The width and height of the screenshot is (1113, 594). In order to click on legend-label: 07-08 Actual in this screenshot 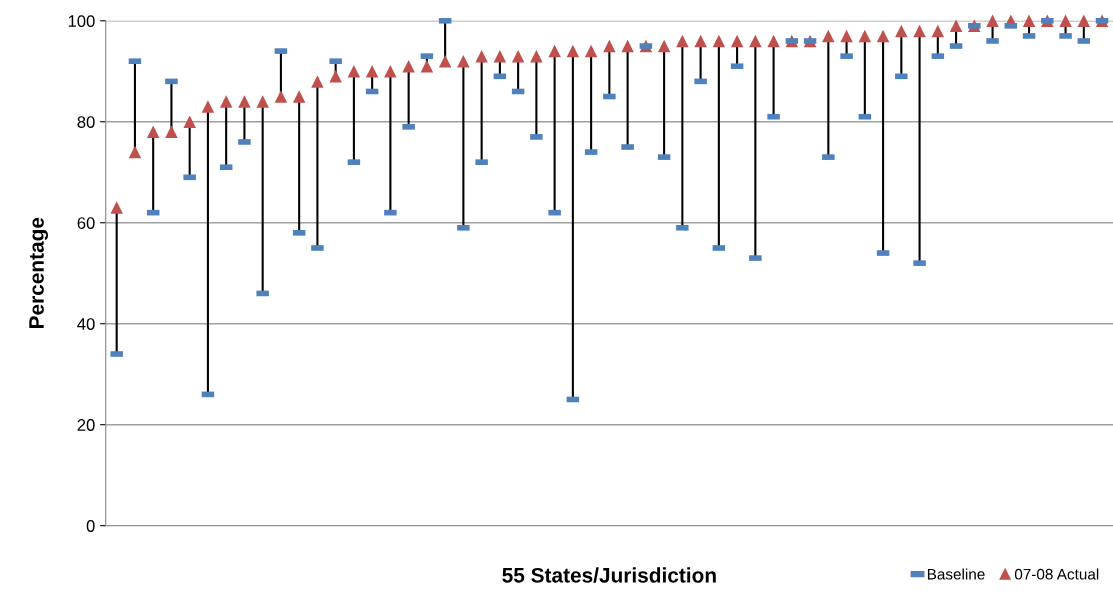, I will do `click(1056, 574)`.